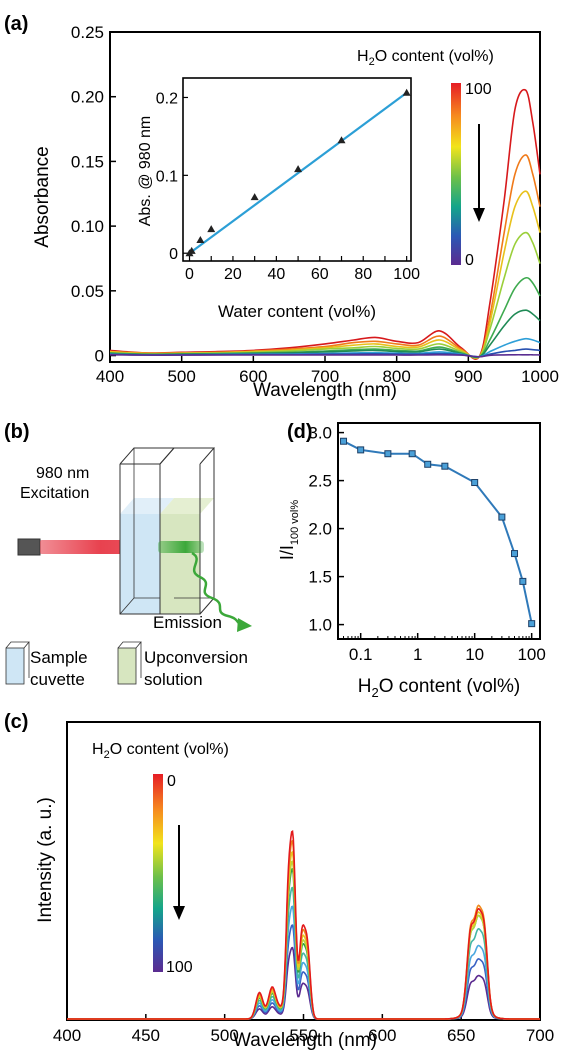 The width and height of the screenshot is (563, 1051). Describe the element at coordinates (456, 174) in the screenshot. I see `panel-a-colorbar-gradient` at that location.